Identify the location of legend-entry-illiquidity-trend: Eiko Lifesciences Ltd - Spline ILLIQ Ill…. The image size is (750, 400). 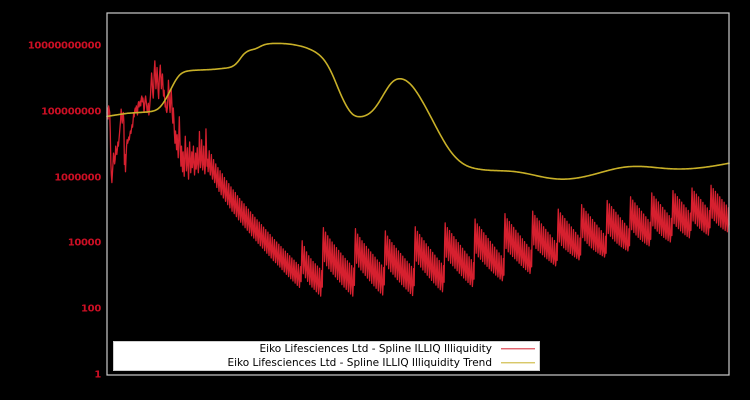
(326, 363).